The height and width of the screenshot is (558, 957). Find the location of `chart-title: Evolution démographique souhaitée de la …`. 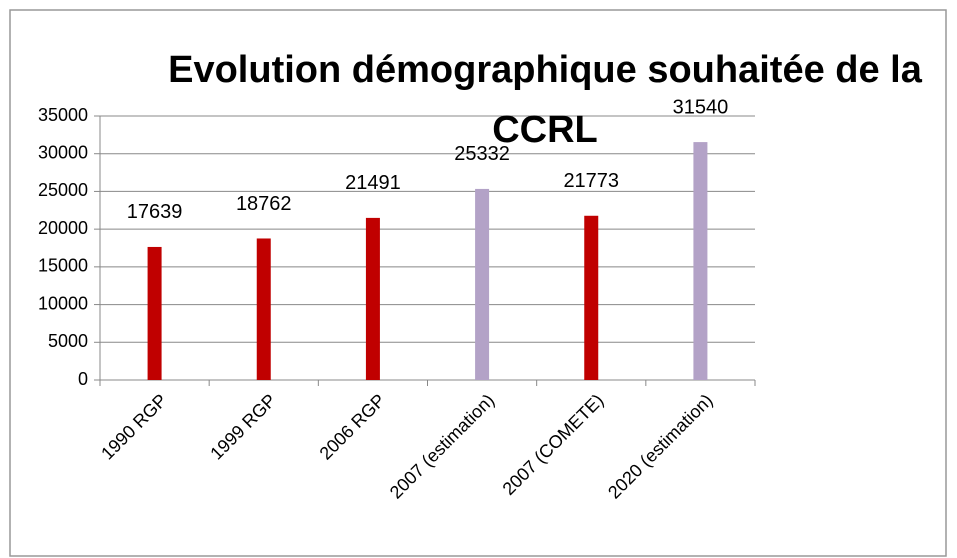

chart-title: Evolution démographique souhaitée de la … is located at coordinates (545, 100).